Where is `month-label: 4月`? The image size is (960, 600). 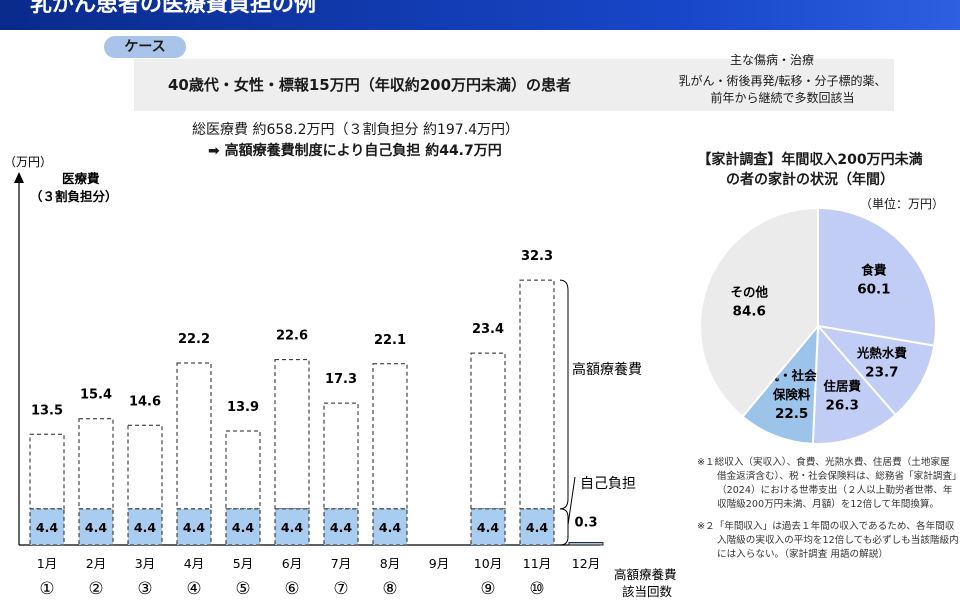 month-label: 4月 is located at coordinates (194, 563).